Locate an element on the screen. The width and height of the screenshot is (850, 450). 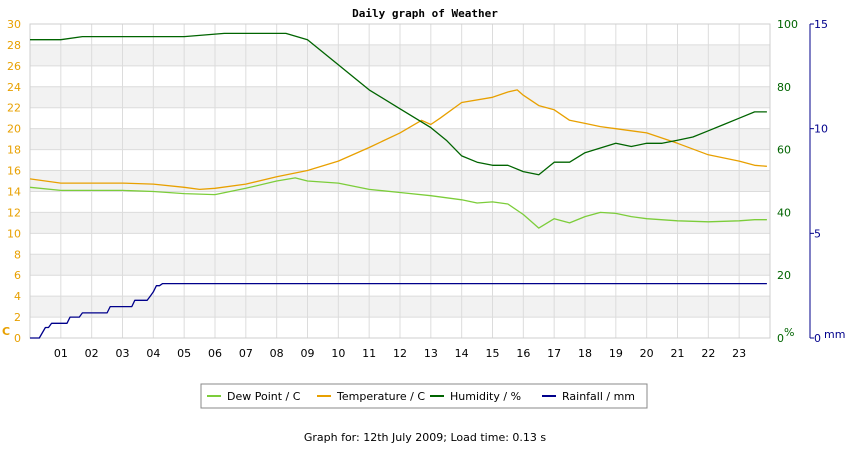
left-axis-tick: 6 is located at coordinates (17, 275).